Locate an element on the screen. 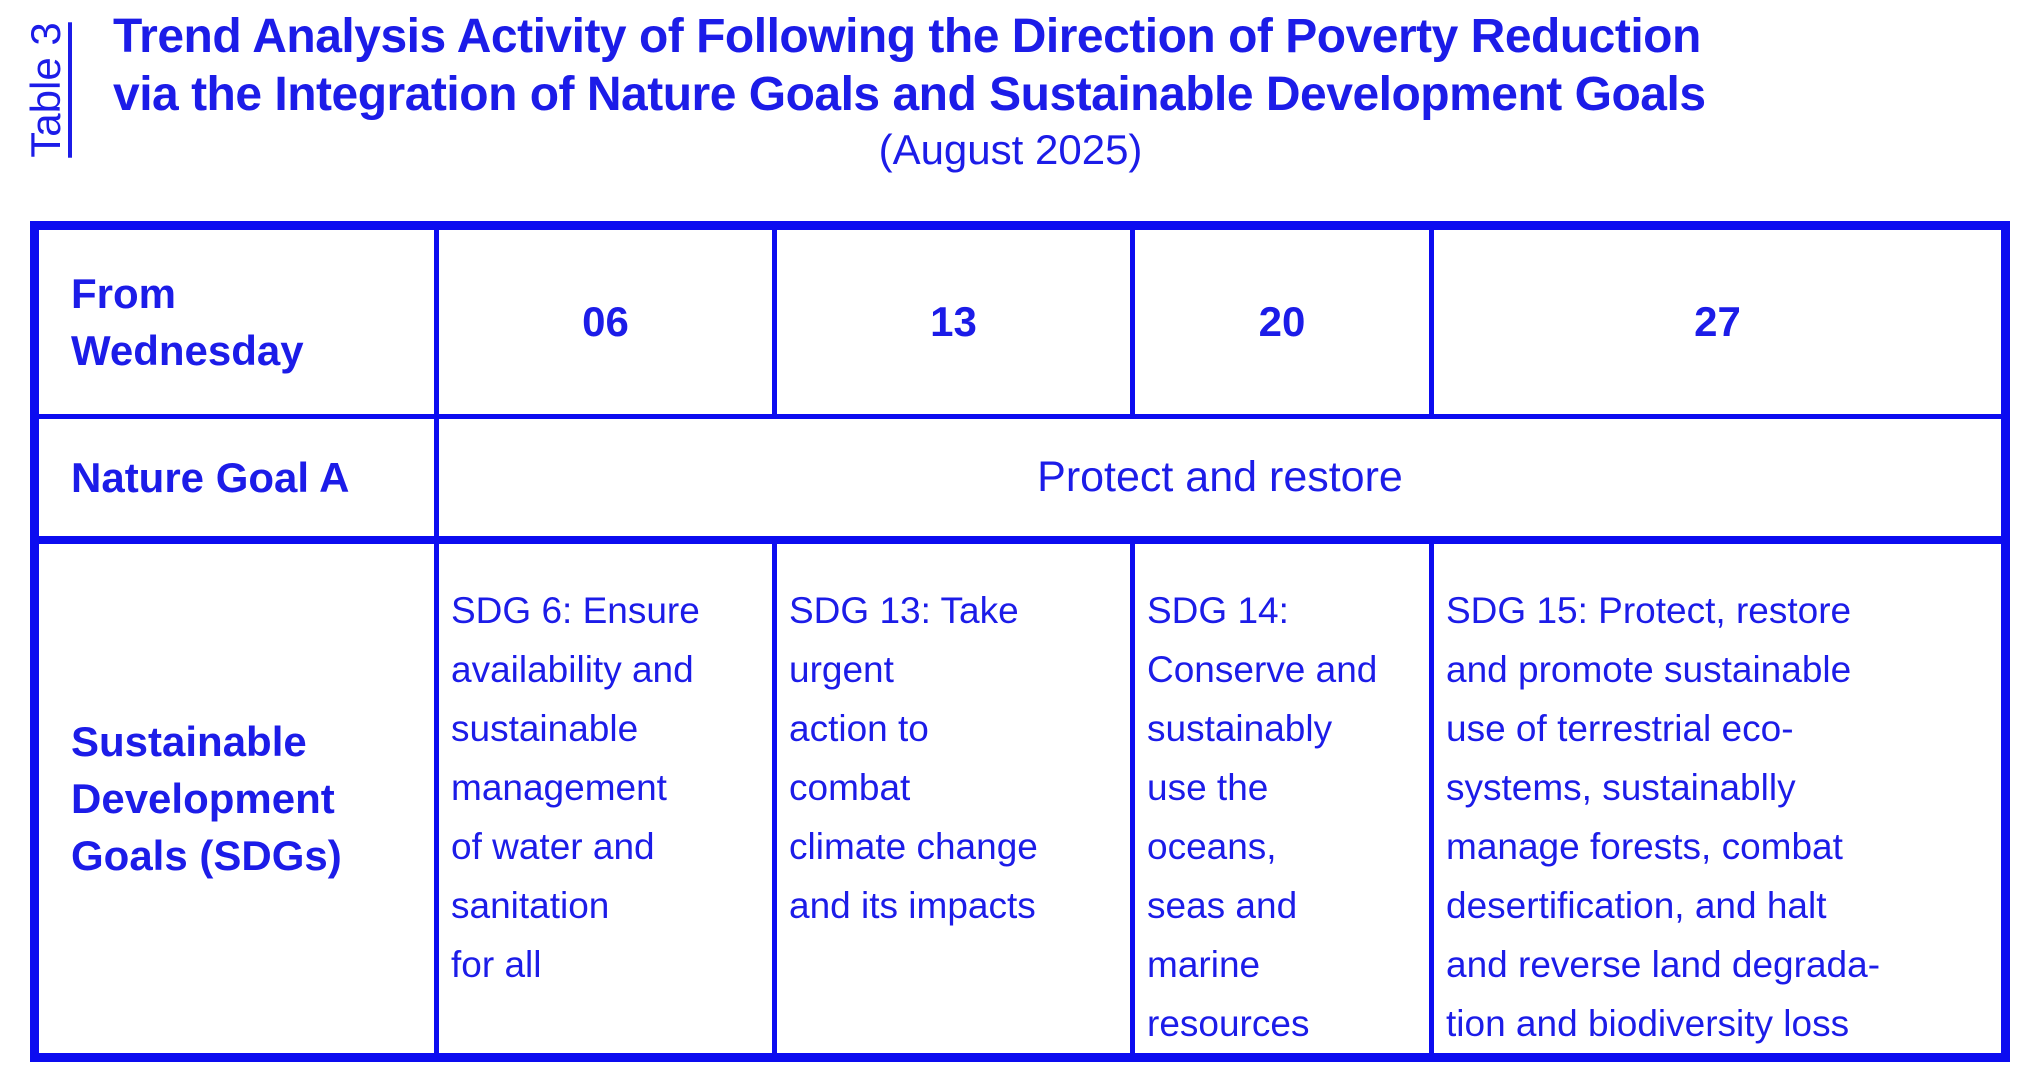  date-cell-20: 20 is located at coordinates (1282, 321).